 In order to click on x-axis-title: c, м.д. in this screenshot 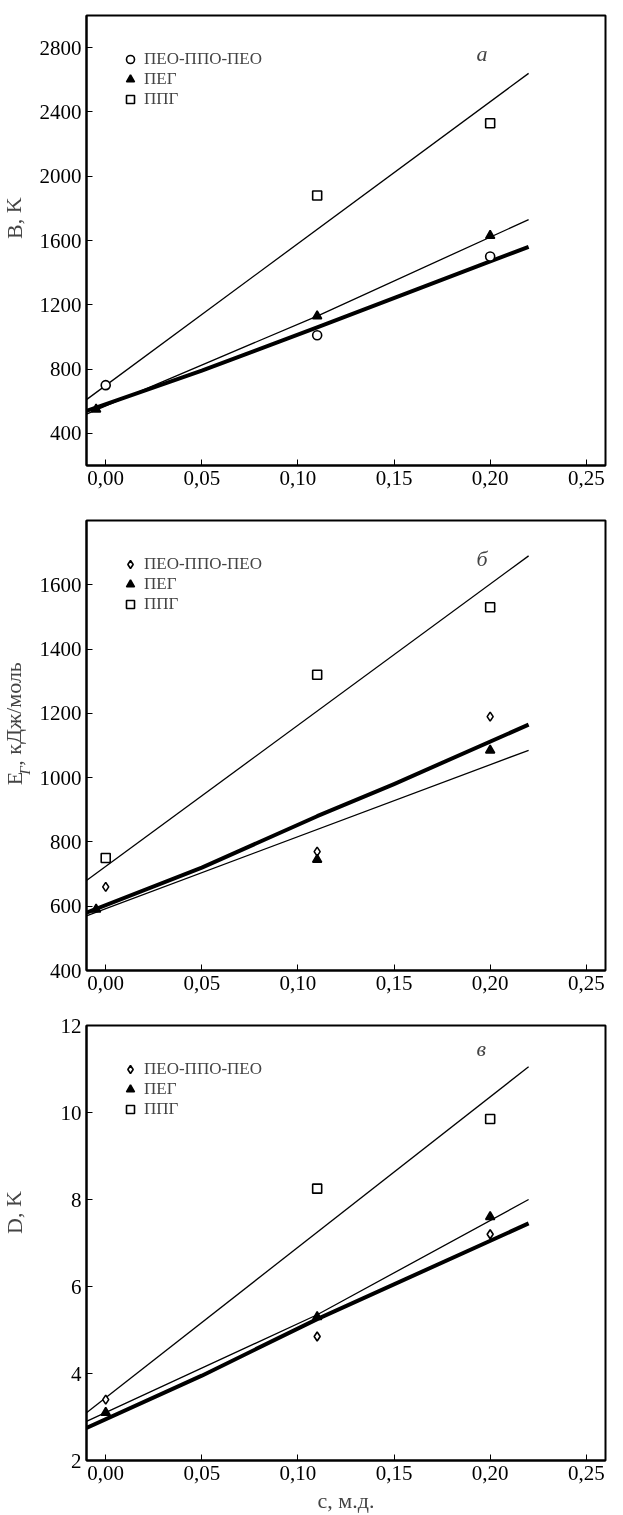, I will do `click(346, 1500)`.